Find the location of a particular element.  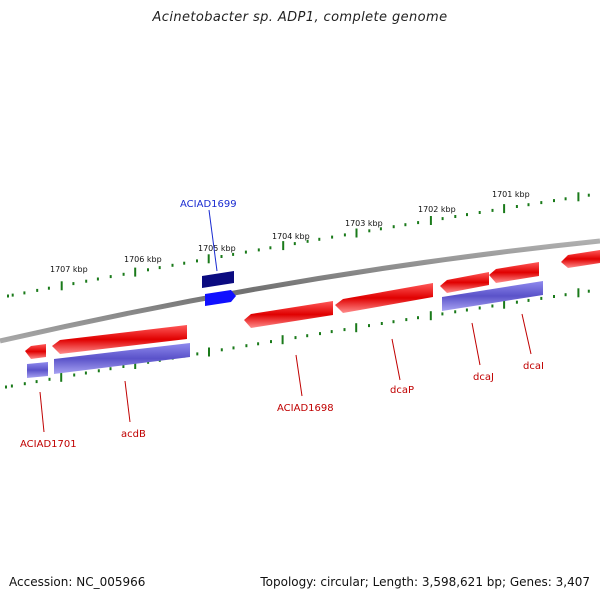

leader-aciad1701 is located at coordinates (42, 412).